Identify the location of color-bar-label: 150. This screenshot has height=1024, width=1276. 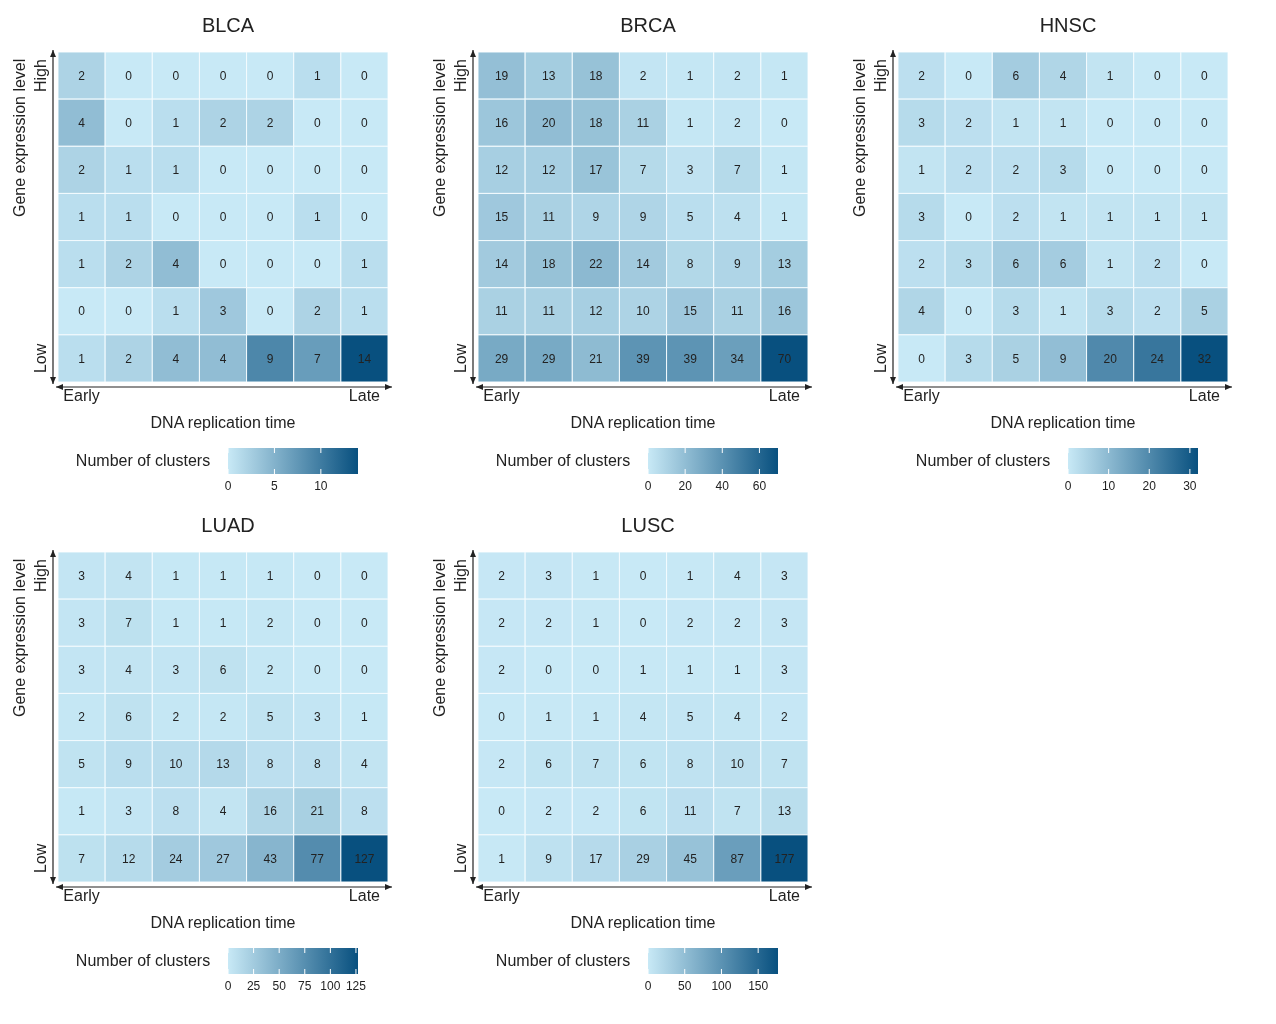
(758, 986).